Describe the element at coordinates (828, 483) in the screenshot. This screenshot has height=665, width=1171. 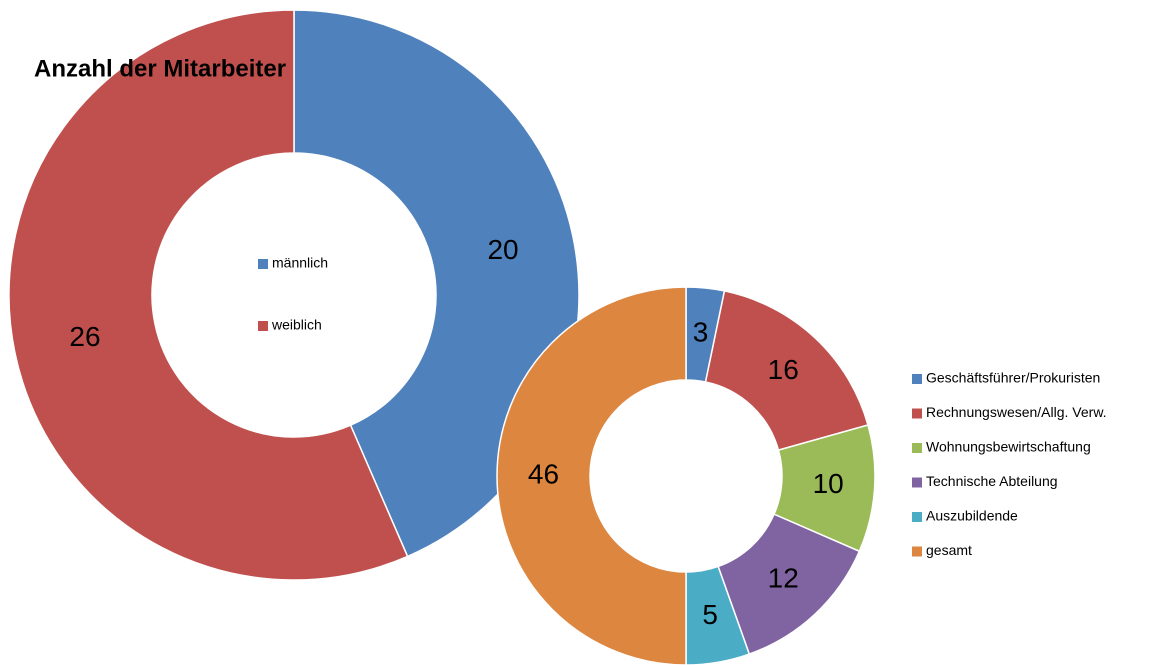
I see `data-label: 10` at that location.